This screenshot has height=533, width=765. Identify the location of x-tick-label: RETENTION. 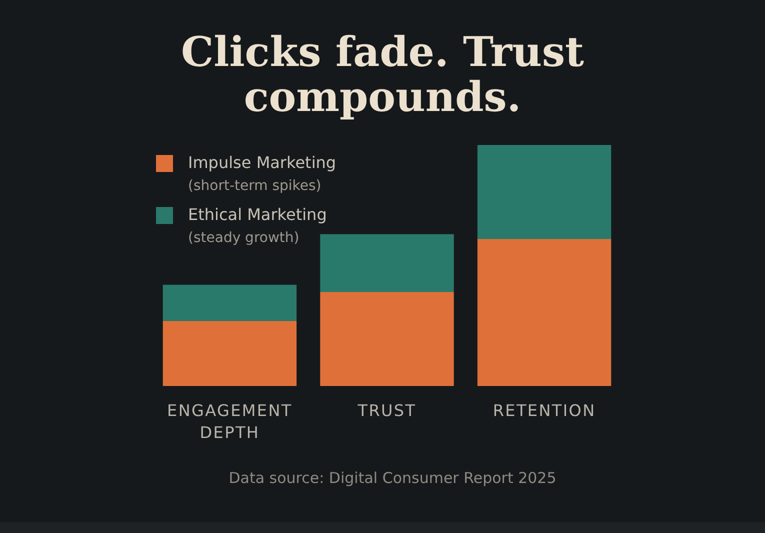
(544, 410).